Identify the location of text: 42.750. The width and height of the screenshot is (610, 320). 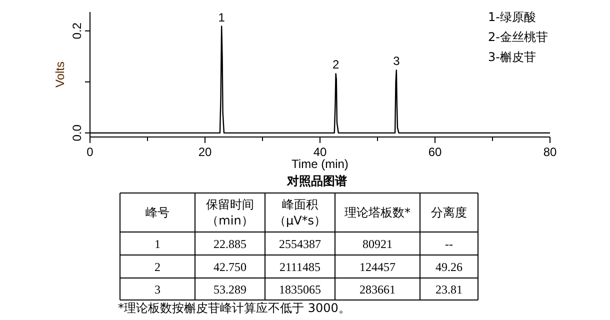
(230, 267).